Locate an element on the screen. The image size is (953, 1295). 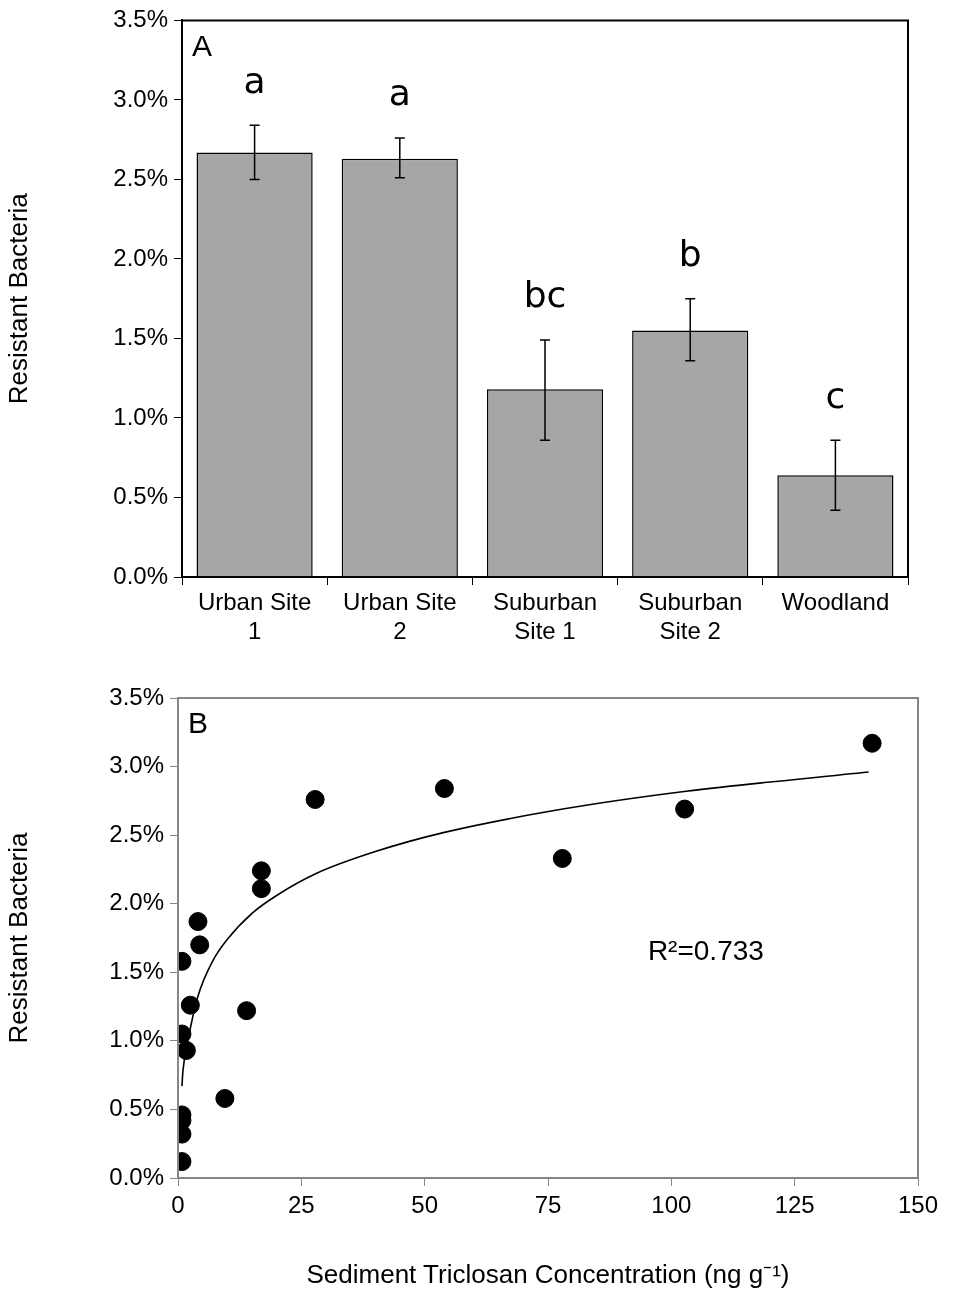
x-tick-label: Suburban Site 1 is located at coordinates (545, 616).